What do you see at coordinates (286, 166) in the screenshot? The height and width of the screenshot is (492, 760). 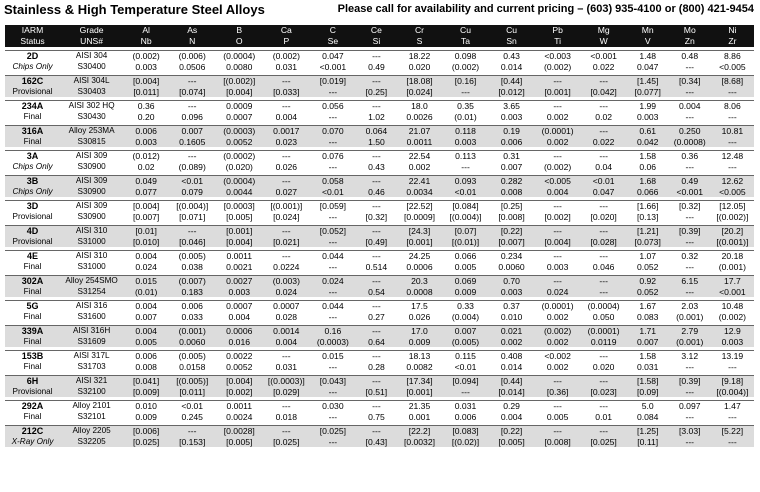 I see `element-value: 0.026` at bounding box center [286, 166].